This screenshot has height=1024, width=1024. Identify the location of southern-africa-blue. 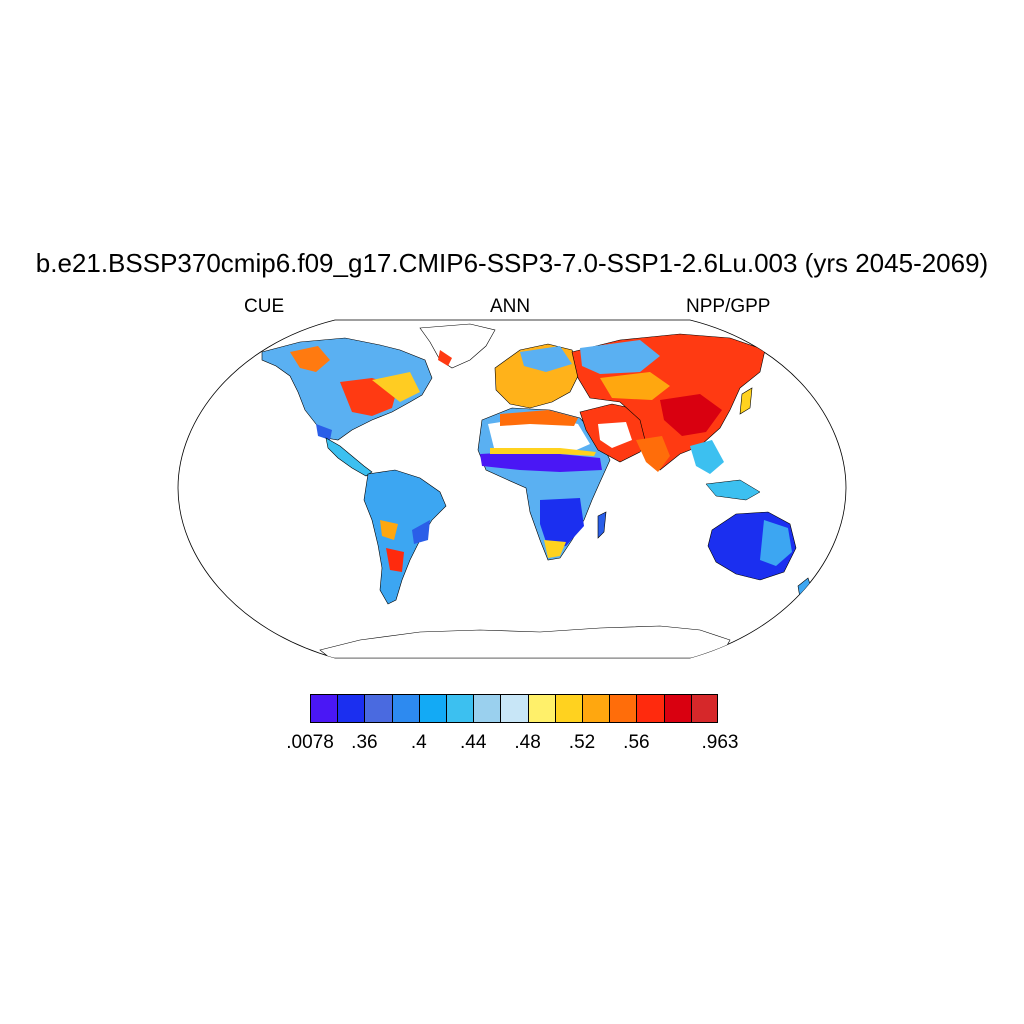
(562, 523).